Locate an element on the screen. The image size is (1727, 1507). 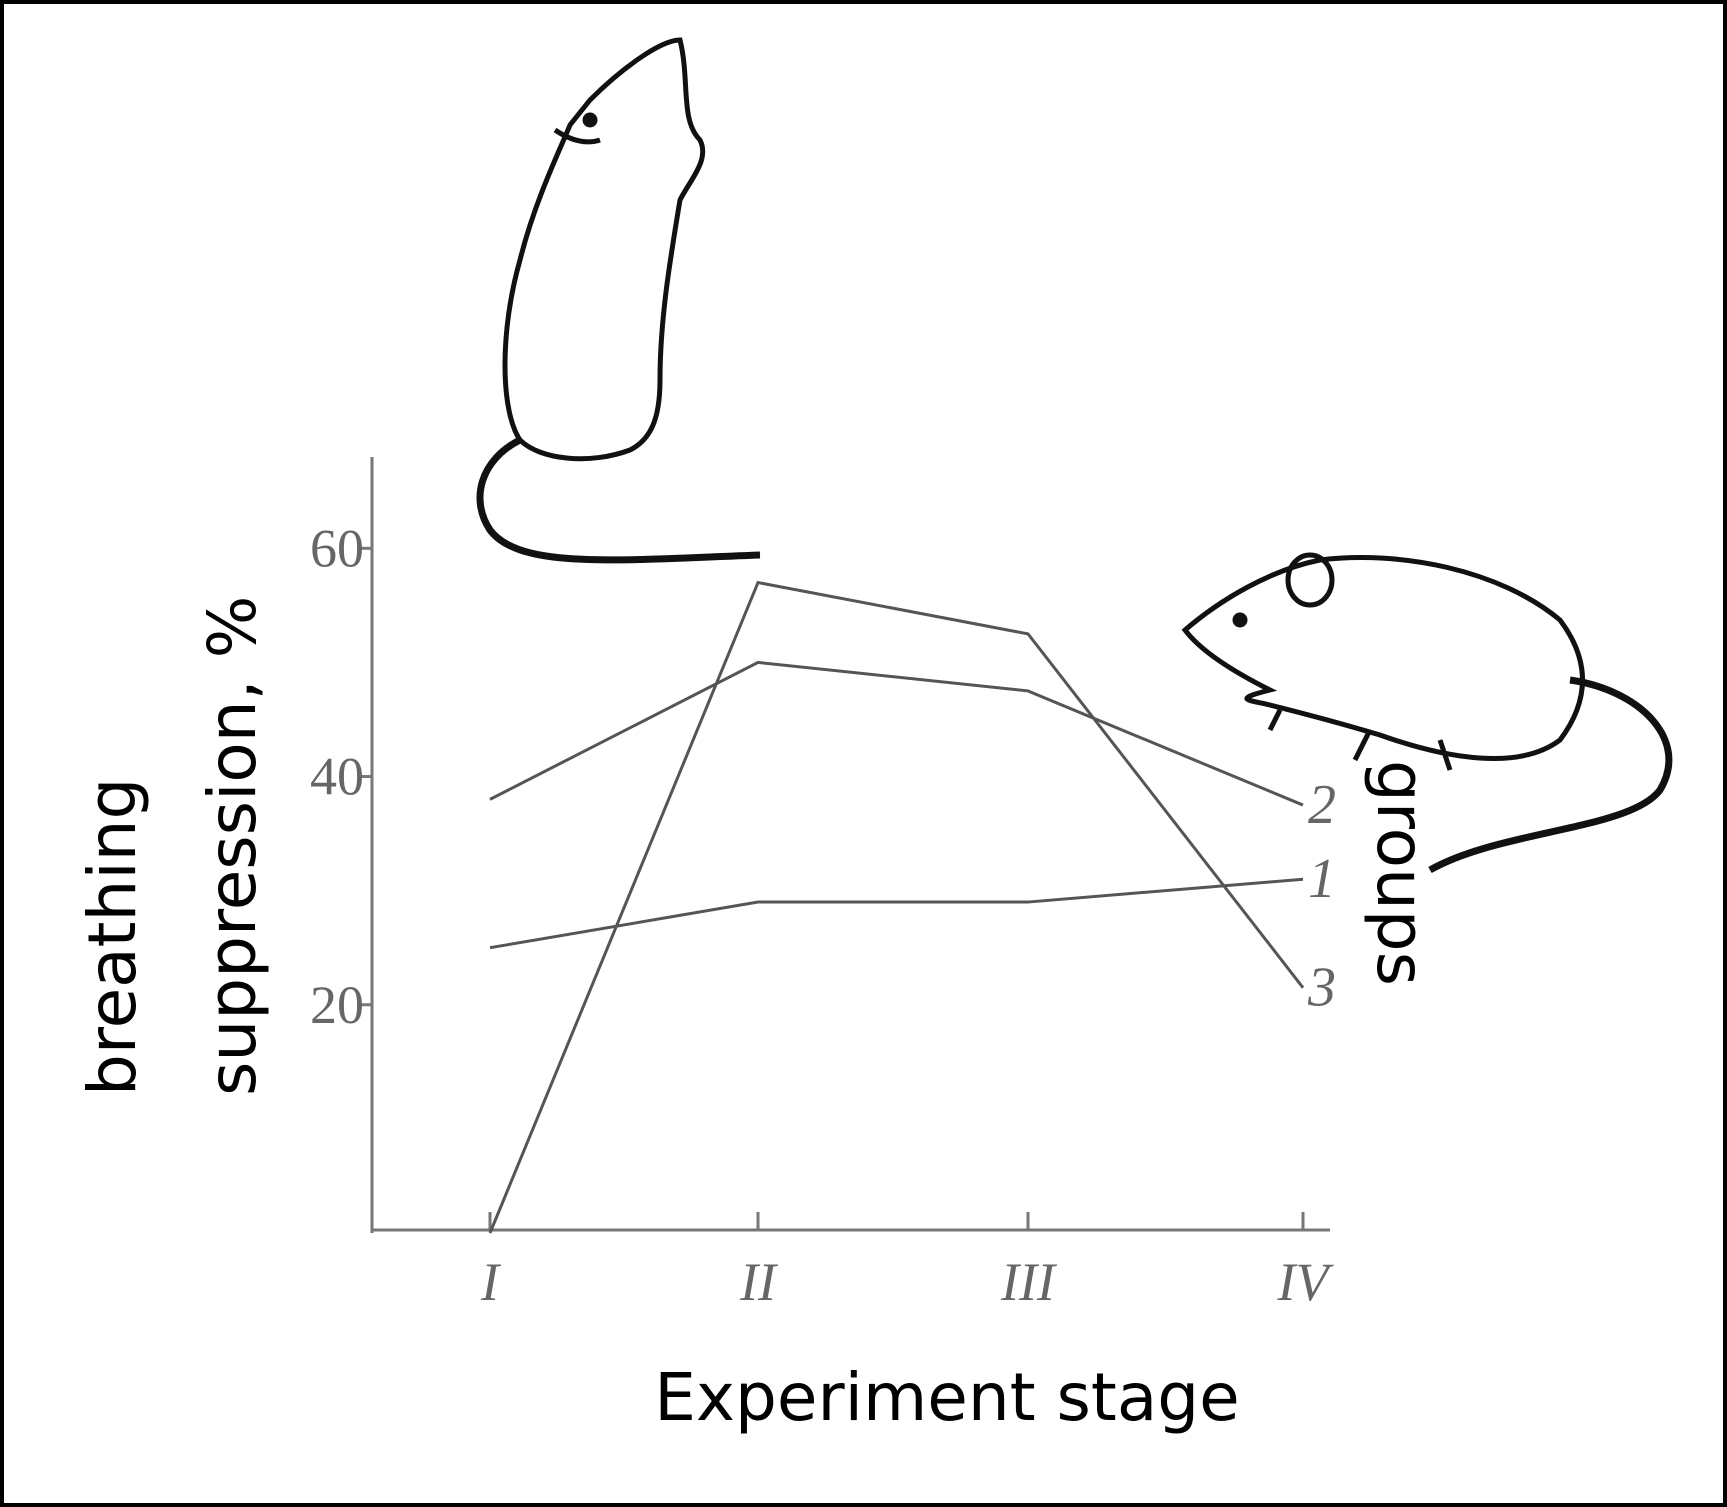
x-tick-label: III is located at coordinates (1029, 1282).